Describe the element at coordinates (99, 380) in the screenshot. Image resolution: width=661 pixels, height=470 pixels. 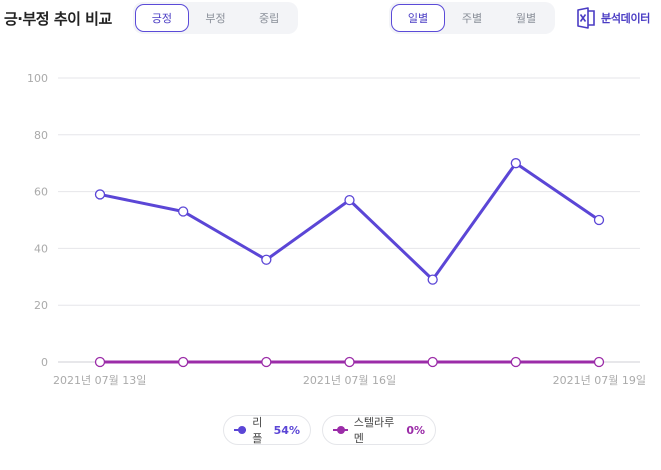
I see `x-tick-label: 2021년 07월 13일` at that location.